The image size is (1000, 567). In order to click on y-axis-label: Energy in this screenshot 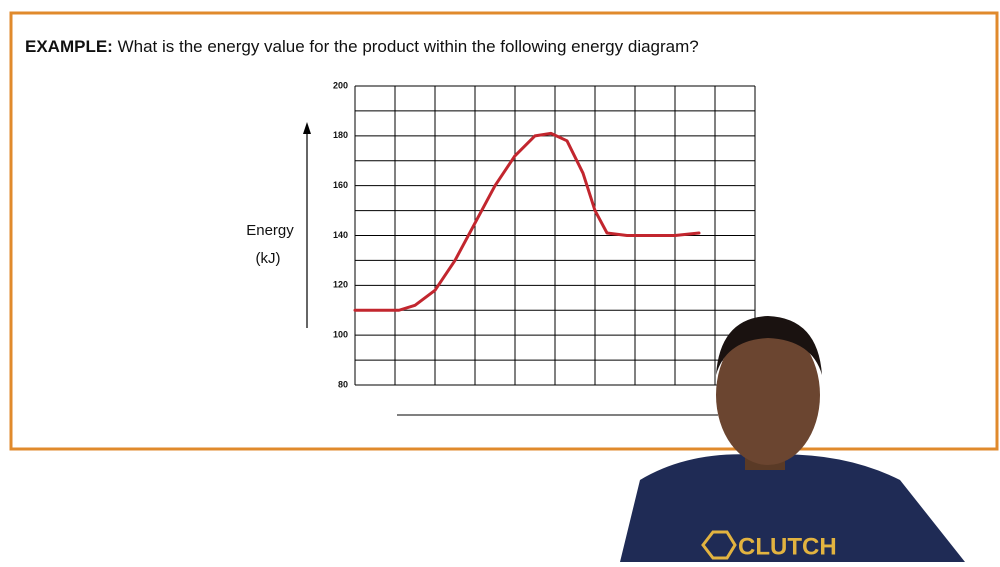, I will do `click(270, 230)`.